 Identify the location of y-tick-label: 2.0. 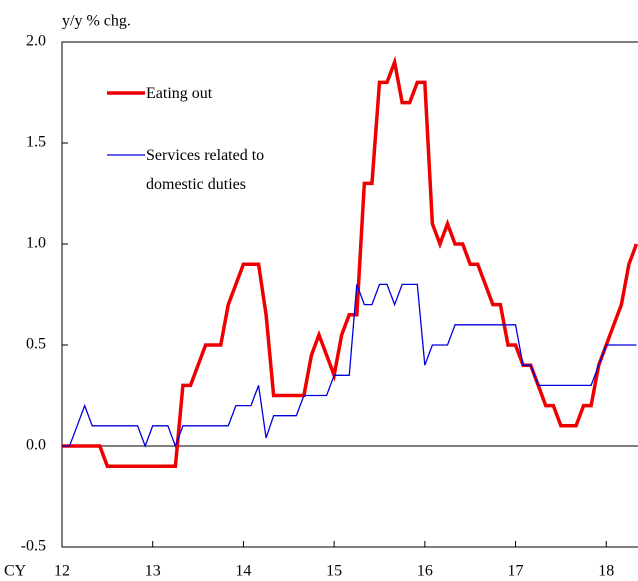
(36, 41).